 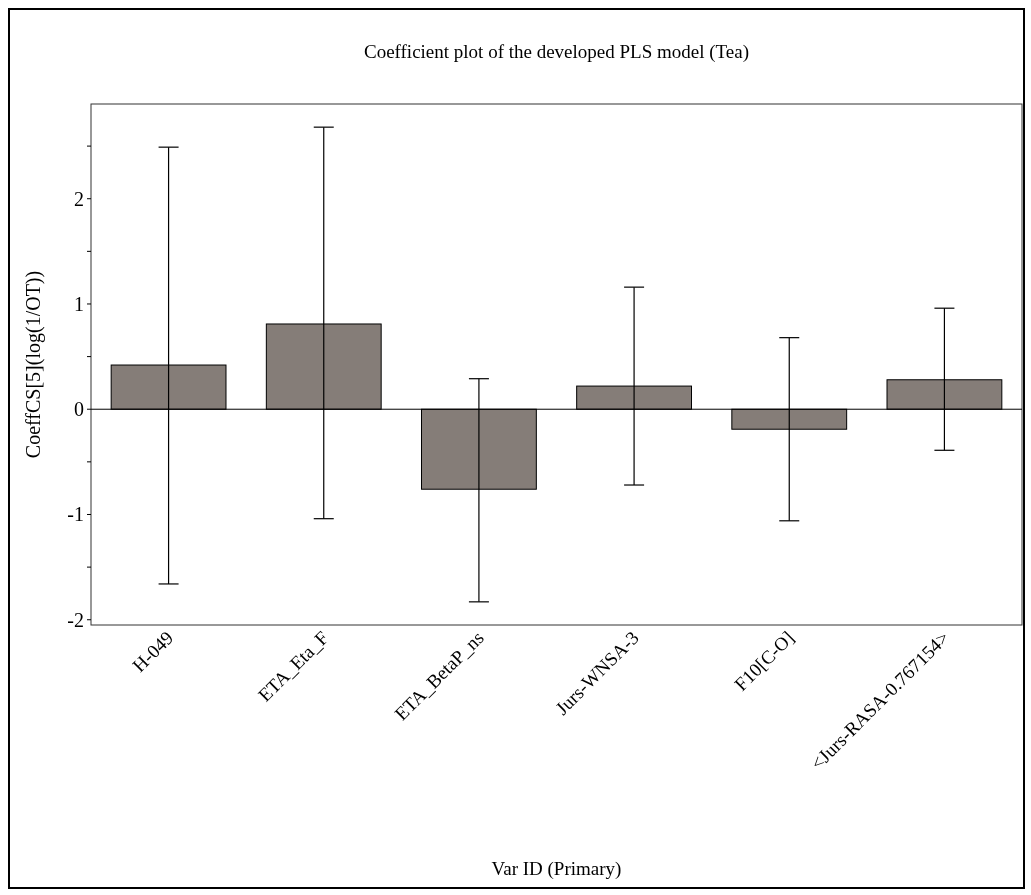 What do you see at coordinates (79, 409) in the screenshot?
I see `y-tick-label: 0` at bounding box center [79, 409].